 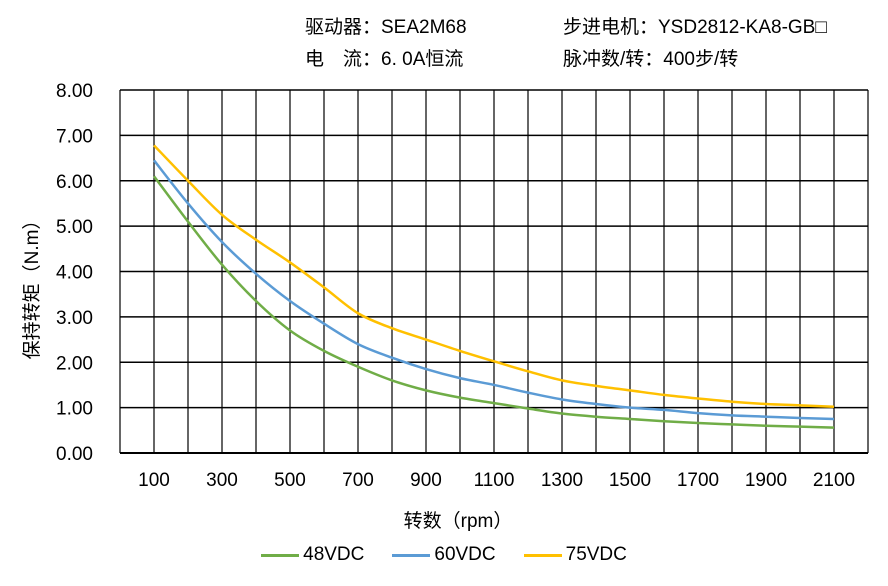 What do you see at coordinates (222, 480) in the screenshot?
I see `x-tick-label: 300` at bounding box center [222, 480].